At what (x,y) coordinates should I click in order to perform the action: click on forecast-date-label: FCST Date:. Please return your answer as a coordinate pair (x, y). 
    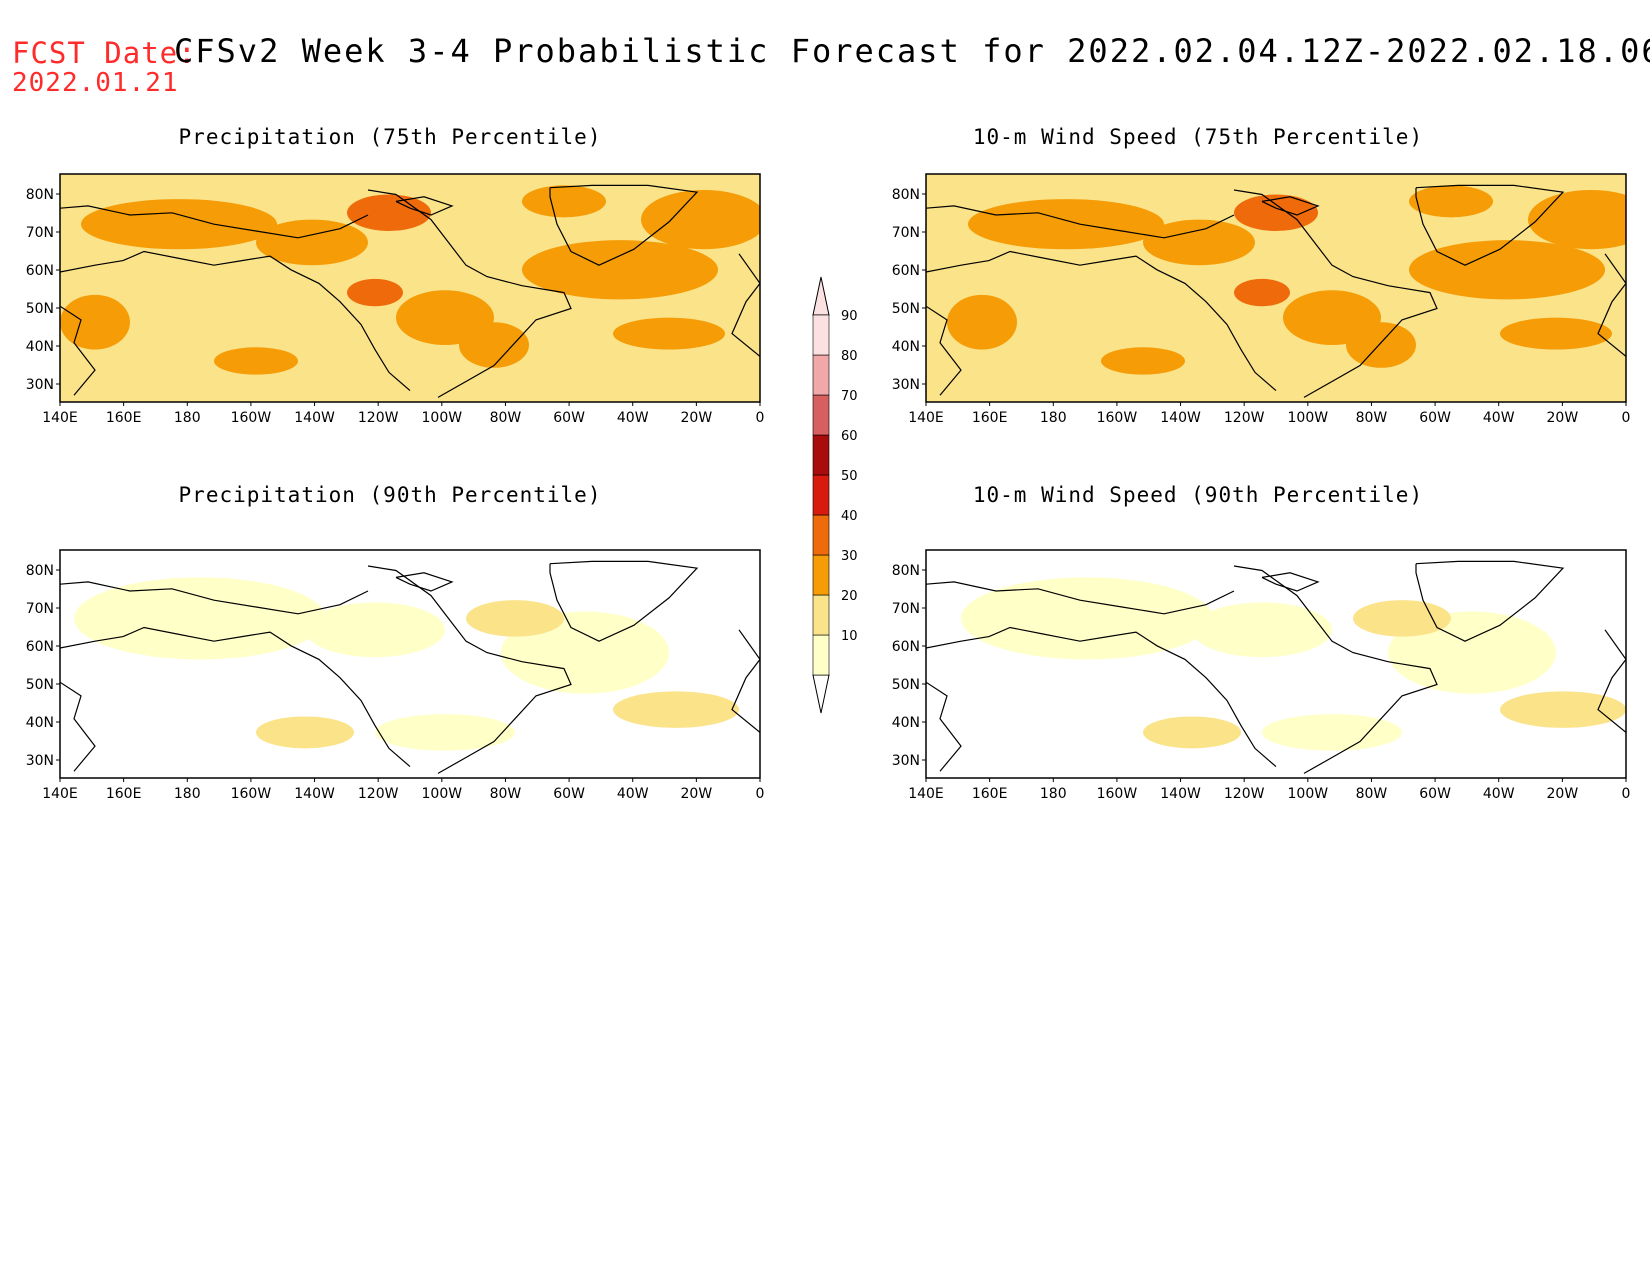
    Looking at the image, I should click on (104, 53).